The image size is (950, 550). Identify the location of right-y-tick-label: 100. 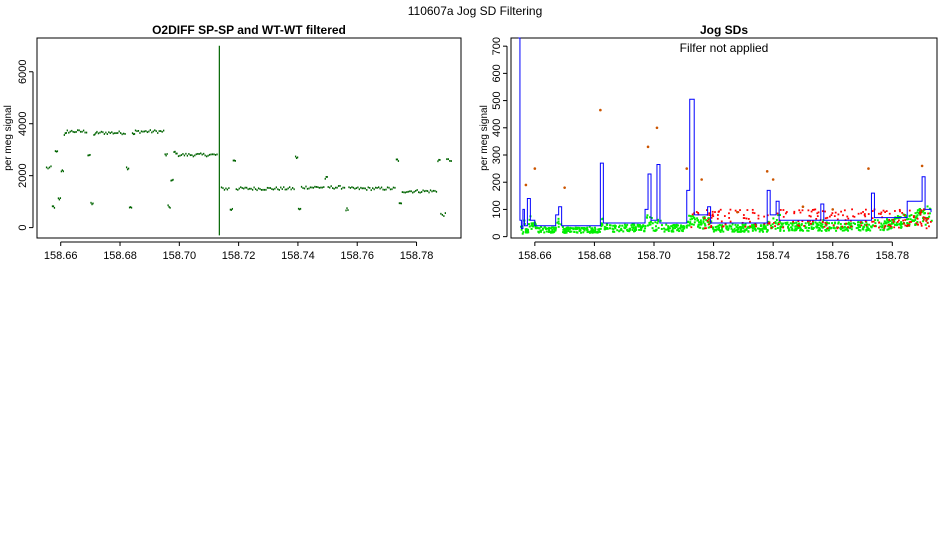
(497, 209).